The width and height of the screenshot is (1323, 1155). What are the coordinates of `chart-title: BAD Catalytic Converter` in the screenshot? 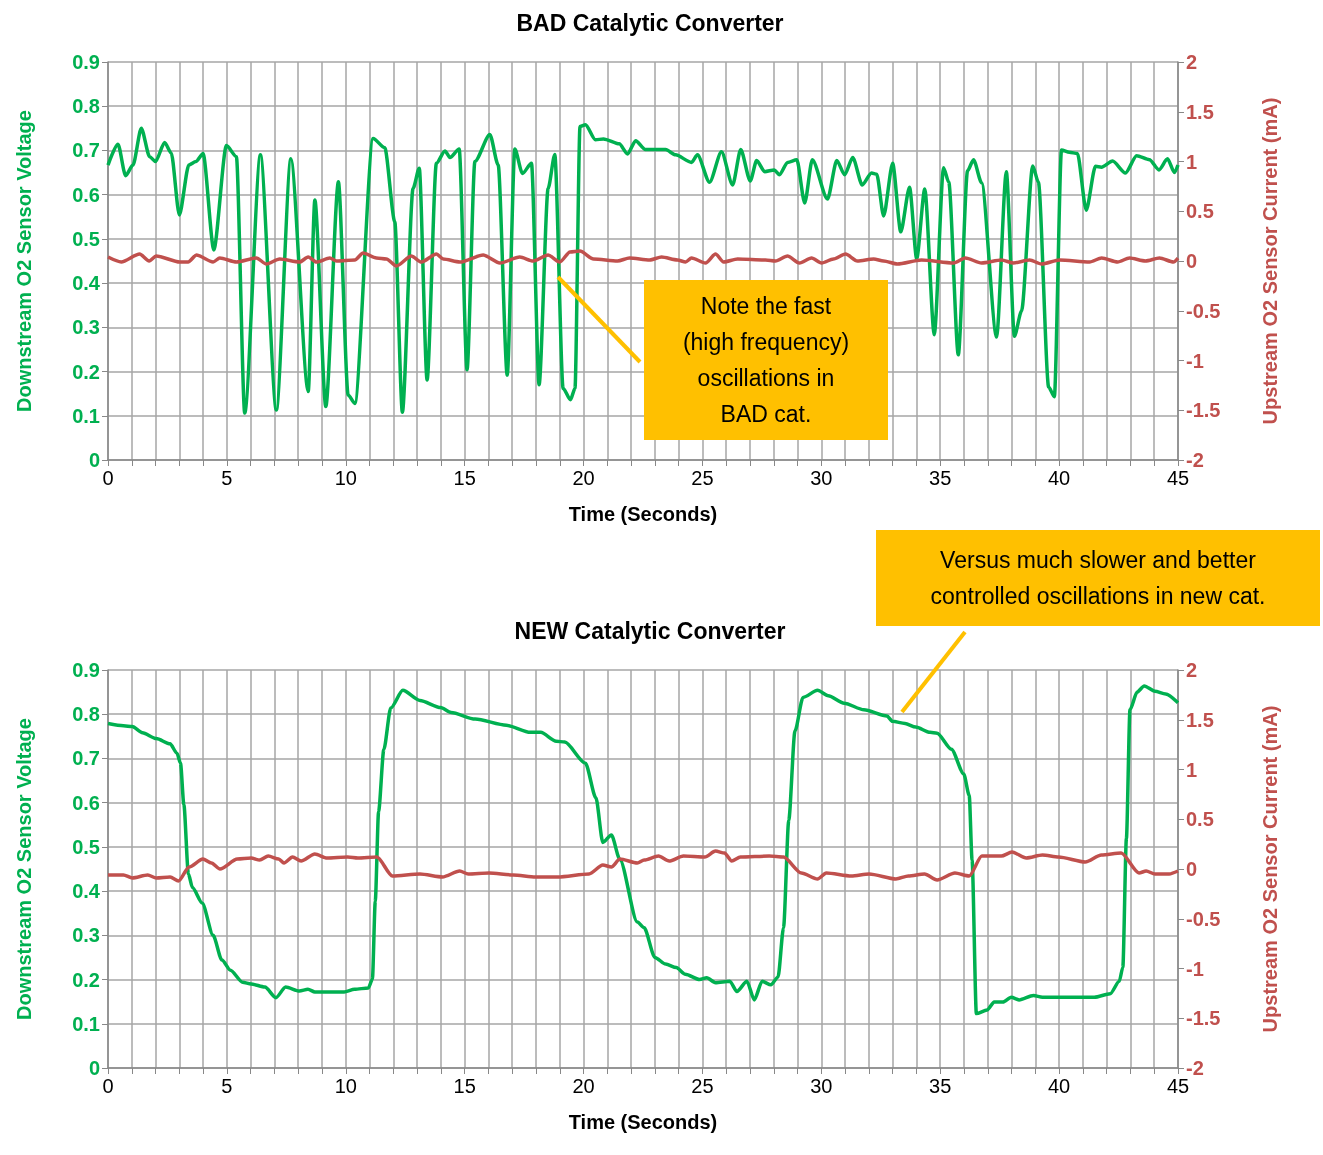 It's located at (650, 22).